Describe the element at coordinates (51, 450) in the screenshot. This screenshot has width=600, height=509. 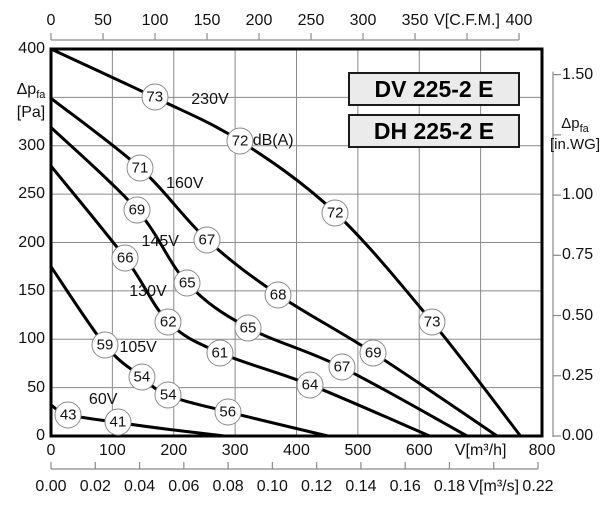
I see `m3h-tick-label: 0` at that location.